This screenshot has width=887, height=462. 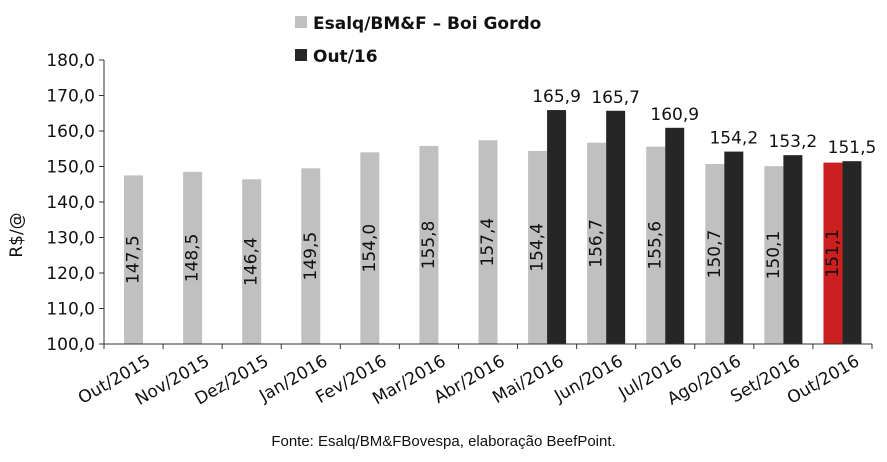 I want to click on data-label-esalq: 147,5, so click(x=134, y=259).